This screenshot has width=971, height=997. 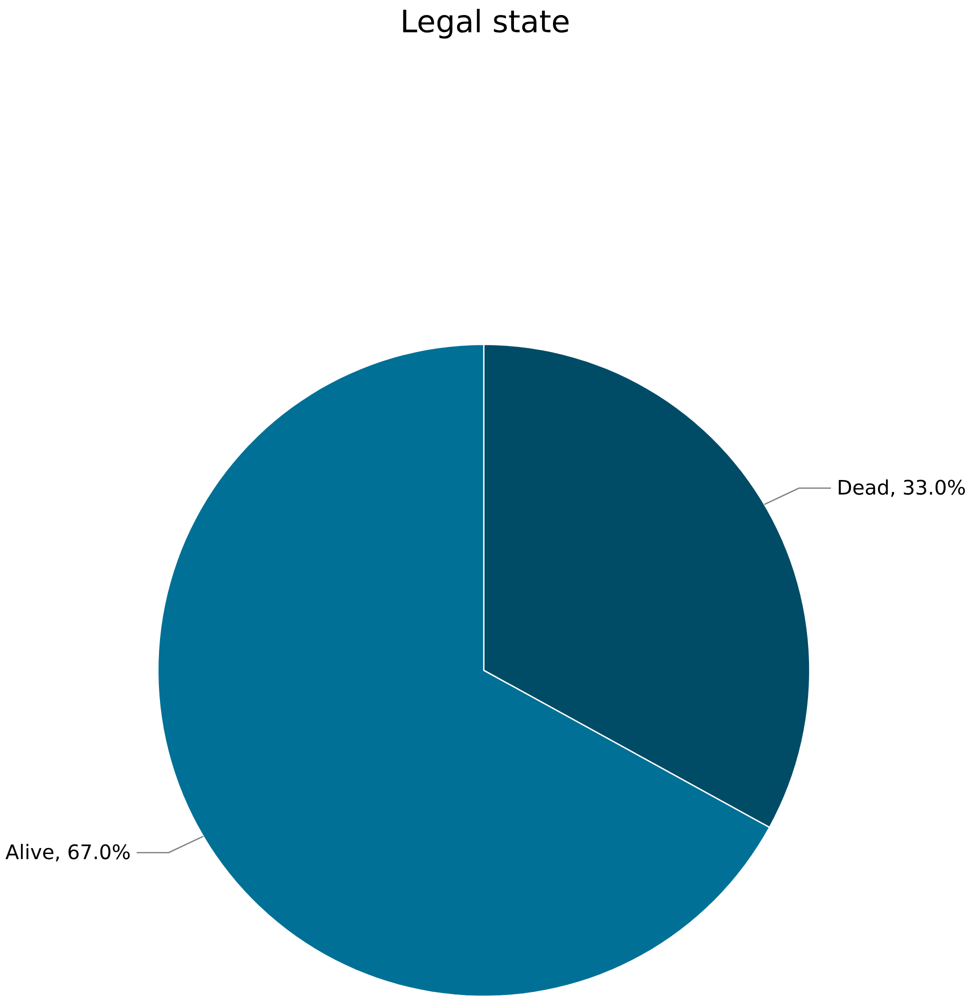 What do you see at coordinates (485, 23) in the screenshot?
I see `chart-title: Legal state` at bounding box center [485, 23].